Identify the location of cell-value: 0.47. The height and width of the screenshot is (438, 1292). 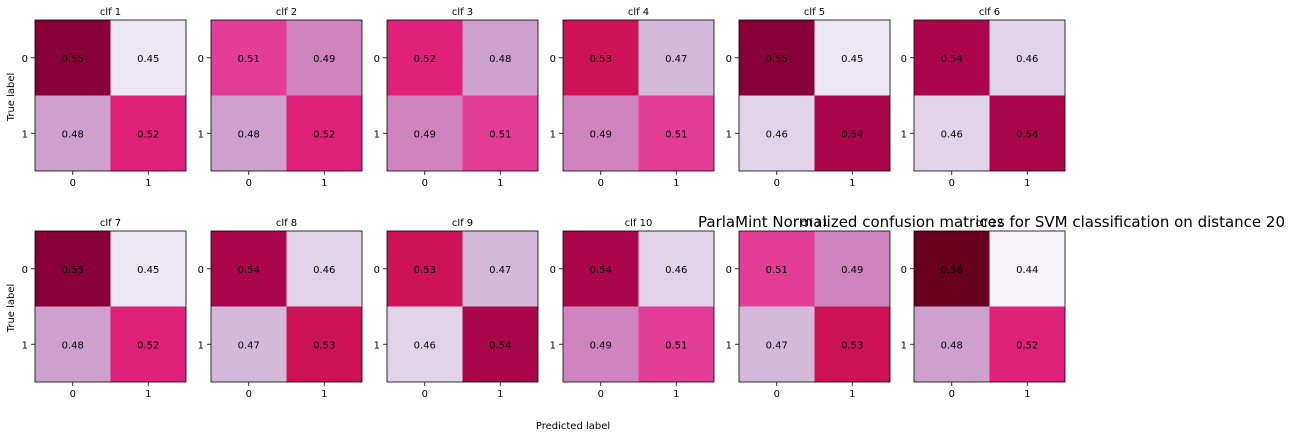
(777, 345).